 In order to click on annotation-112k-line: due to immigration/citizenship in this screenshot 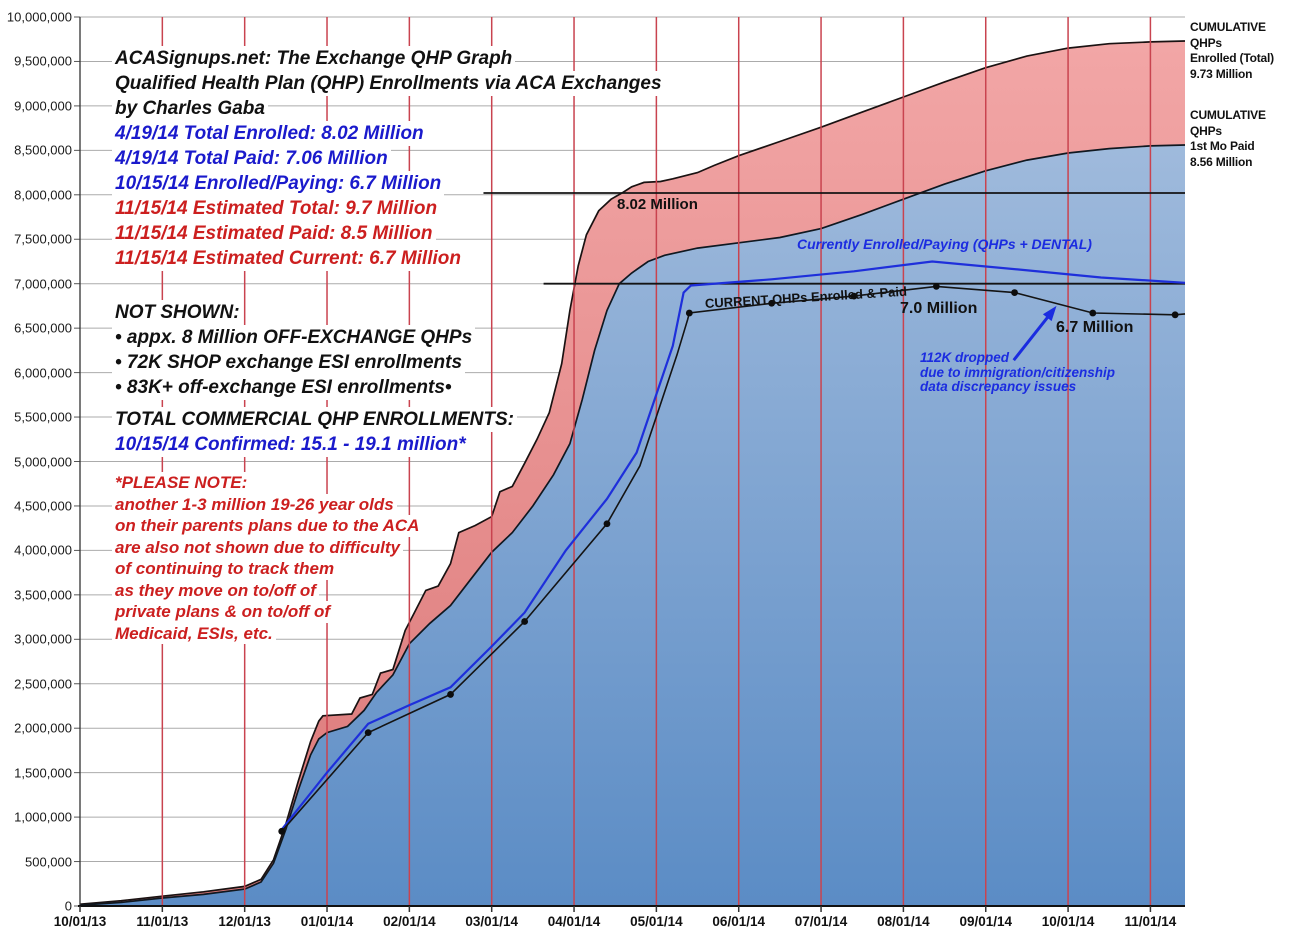, I will do `click(1018, 372)`.